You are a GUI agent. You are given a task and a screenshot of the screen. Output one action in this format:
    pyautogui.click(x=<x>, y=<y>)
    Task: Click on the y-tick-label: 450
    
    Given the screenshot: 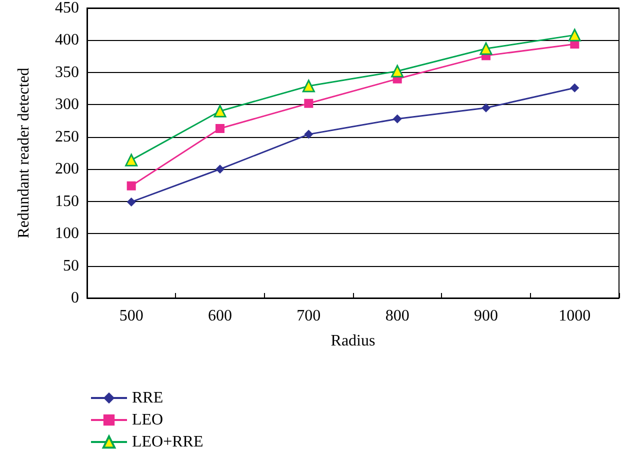 What is the action you would take?
    pyautogui.click(x=67, y=8)
    